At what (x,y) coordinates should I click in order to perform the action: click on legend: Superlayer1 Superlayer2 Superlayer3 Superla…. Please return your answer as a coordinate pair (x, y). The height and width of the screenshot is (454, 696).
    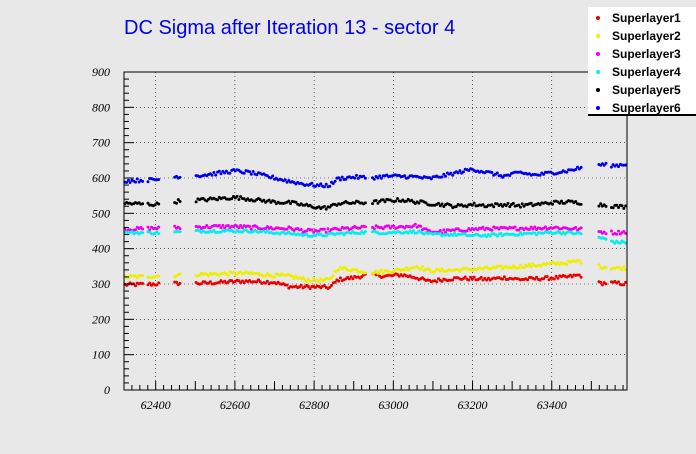
    Looking at the image, I should click on (642, 61).